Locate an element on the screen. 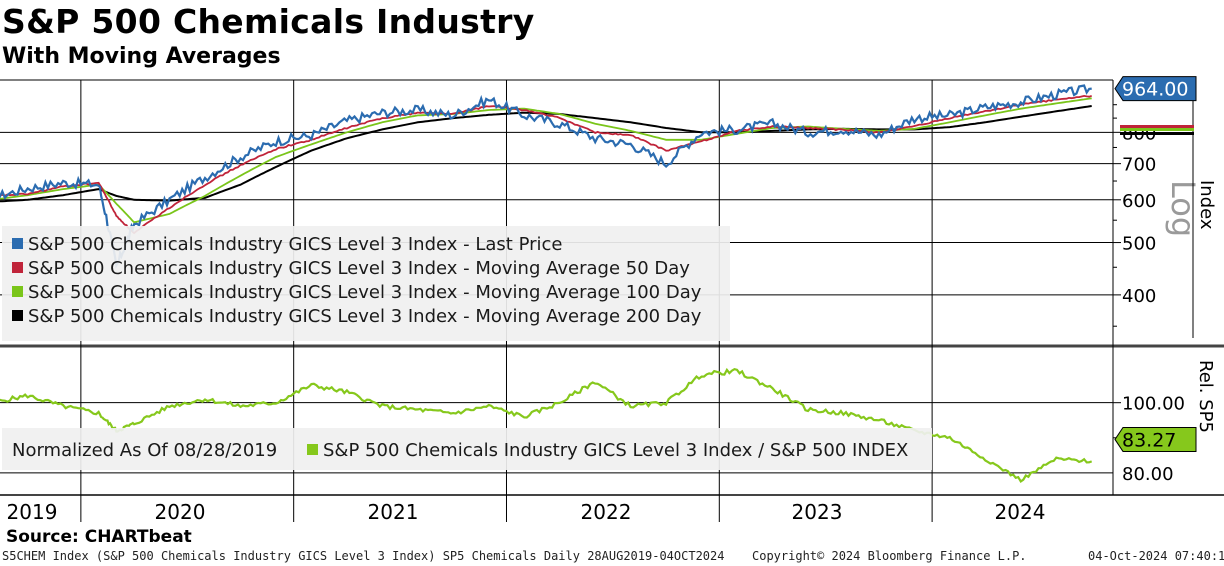 This screenshot has width=1224, height=566. legend-box is located at coordinates (366, 283).